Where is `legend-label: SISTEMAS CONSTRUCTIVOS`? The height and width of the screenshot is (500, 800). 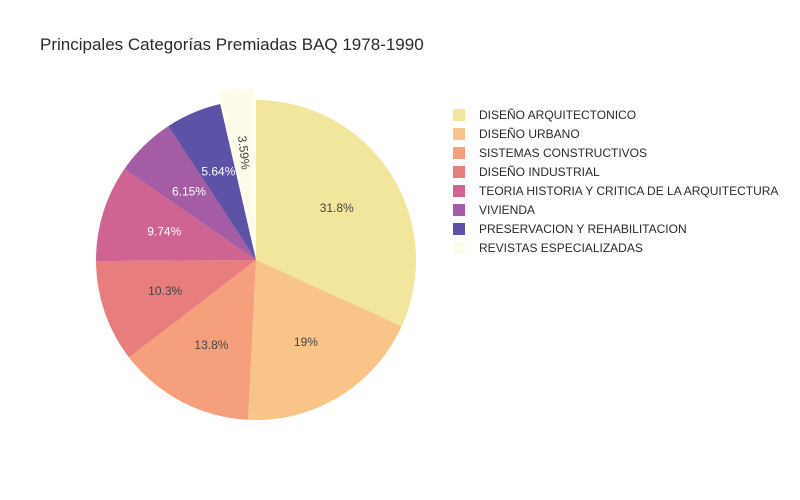 legend-label: SISTEMAS CONSTRUCTIVOS is located at coordinates (563, 152).